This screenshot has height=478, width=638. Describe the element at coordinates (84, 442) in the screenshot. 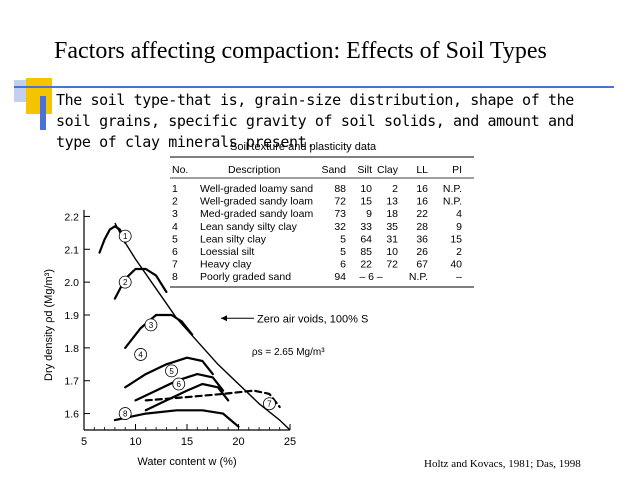

I see `x-tick-label: 5` at that location.